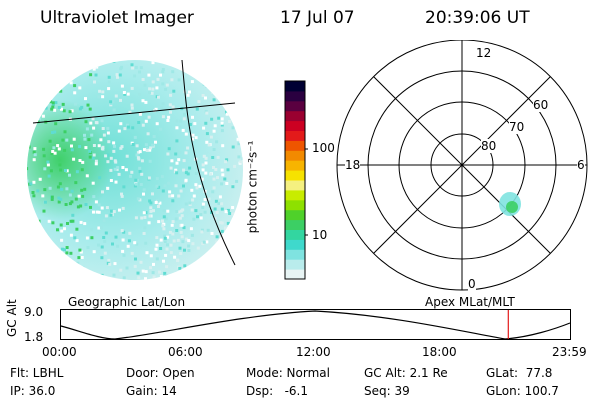 The width and height of the screenshot is (600, 400). Describe the element at coordinates (472, 284) in the screenshot. I see `mlt-label-0: 0` at that location.